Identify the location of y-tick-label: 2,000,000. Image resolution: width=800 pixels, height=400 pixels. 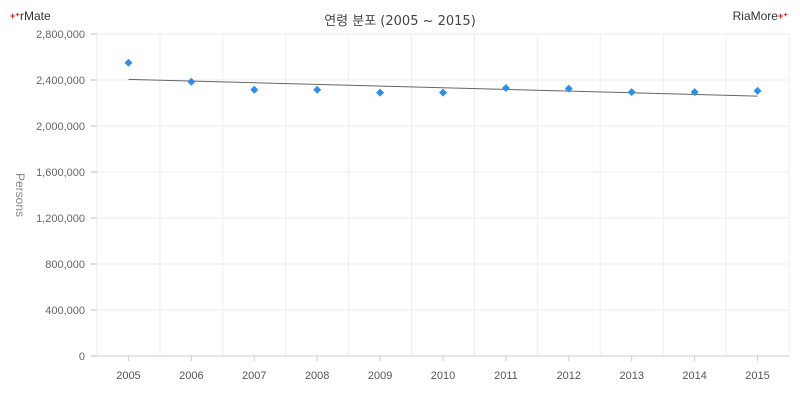
(60, 127).